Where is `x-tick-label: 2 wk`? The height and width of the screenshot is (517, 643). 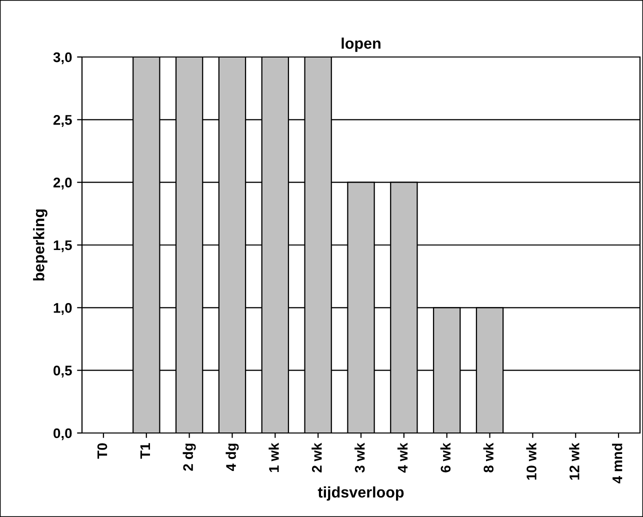
x-tick-label: 2 wk is located at coordinates (317, 457).